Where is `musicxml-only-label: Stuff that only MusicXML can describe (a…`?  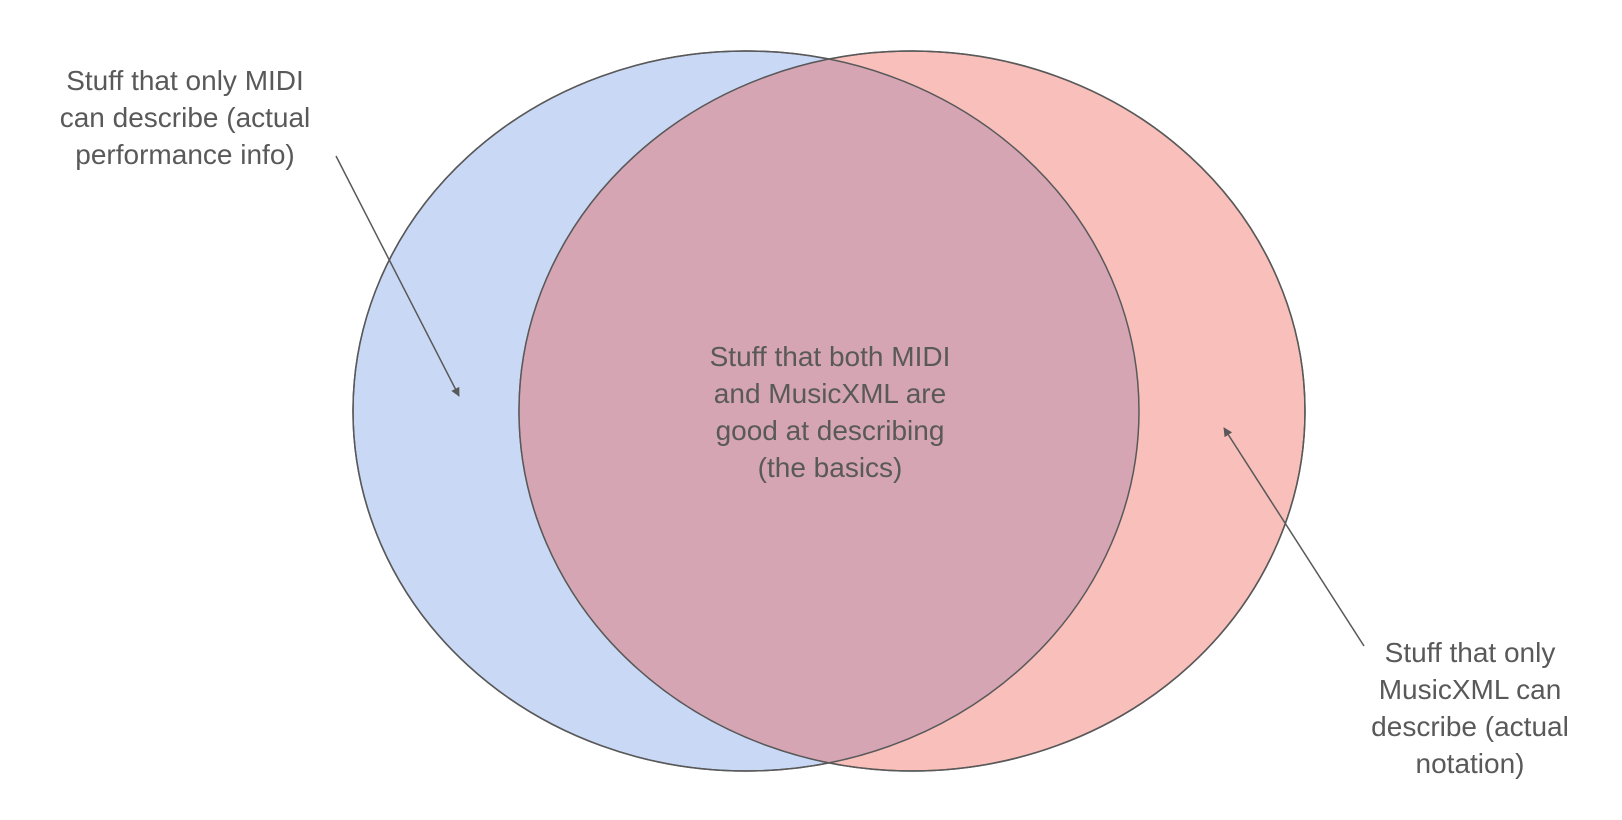 musicxml-only-label: Stuff that only MusicXML can describe (a… is located at coordinates (1470, 708).